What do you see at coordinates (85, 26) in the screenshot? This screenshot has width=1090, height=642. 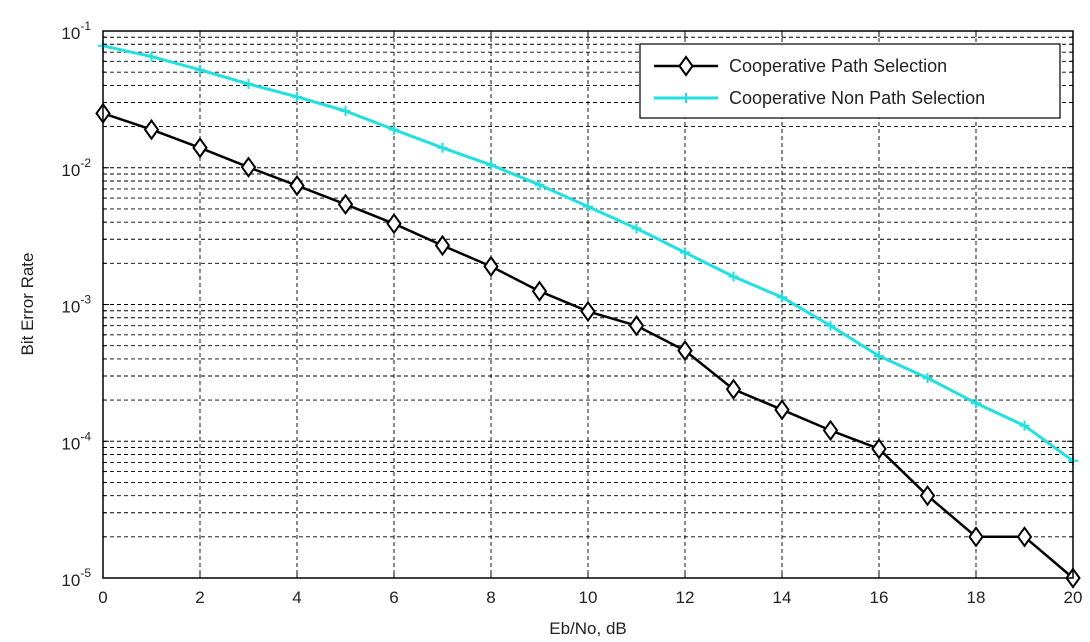 I see `y-tick-exponent: -1` at bounding box center [85, 26].